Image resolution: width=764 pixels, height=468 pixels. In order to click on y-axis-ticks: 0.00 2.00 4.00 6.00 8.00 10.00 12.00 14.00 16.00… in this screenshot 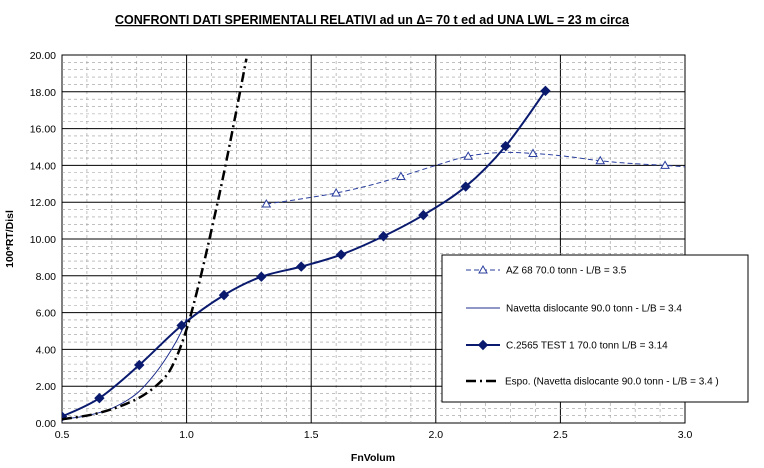, I will do `click(43, 240)`.